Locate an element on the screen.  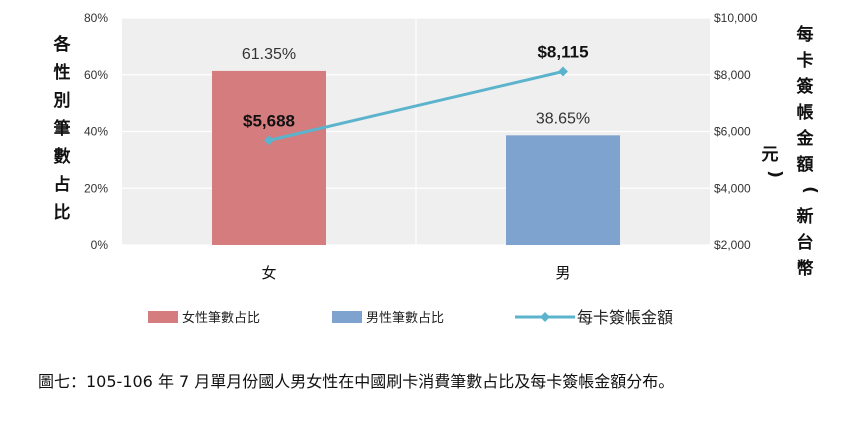
y2-axis-title-char: 台 is located at coordinates (805, 242).